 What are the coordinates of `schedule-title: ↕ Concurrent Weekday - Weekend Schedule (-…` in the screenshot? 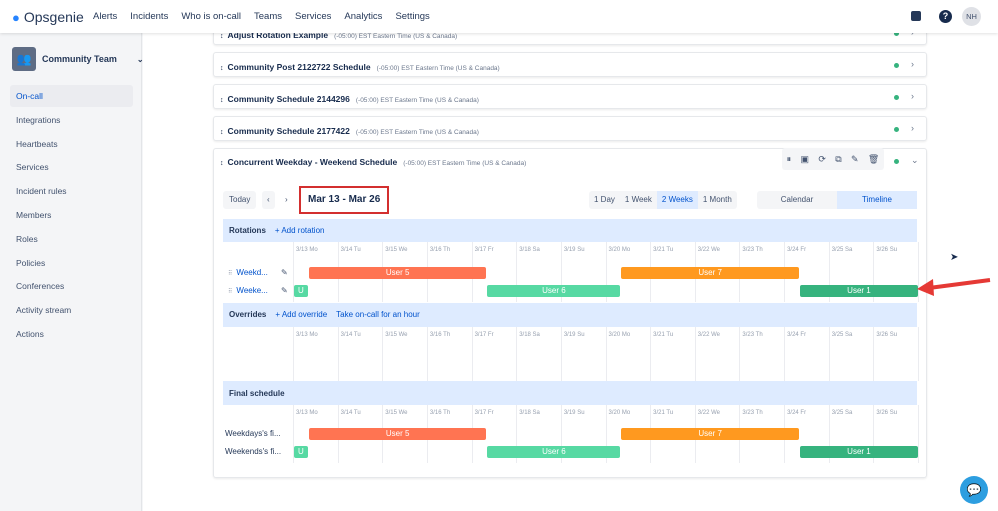 It's located at (373, 162).